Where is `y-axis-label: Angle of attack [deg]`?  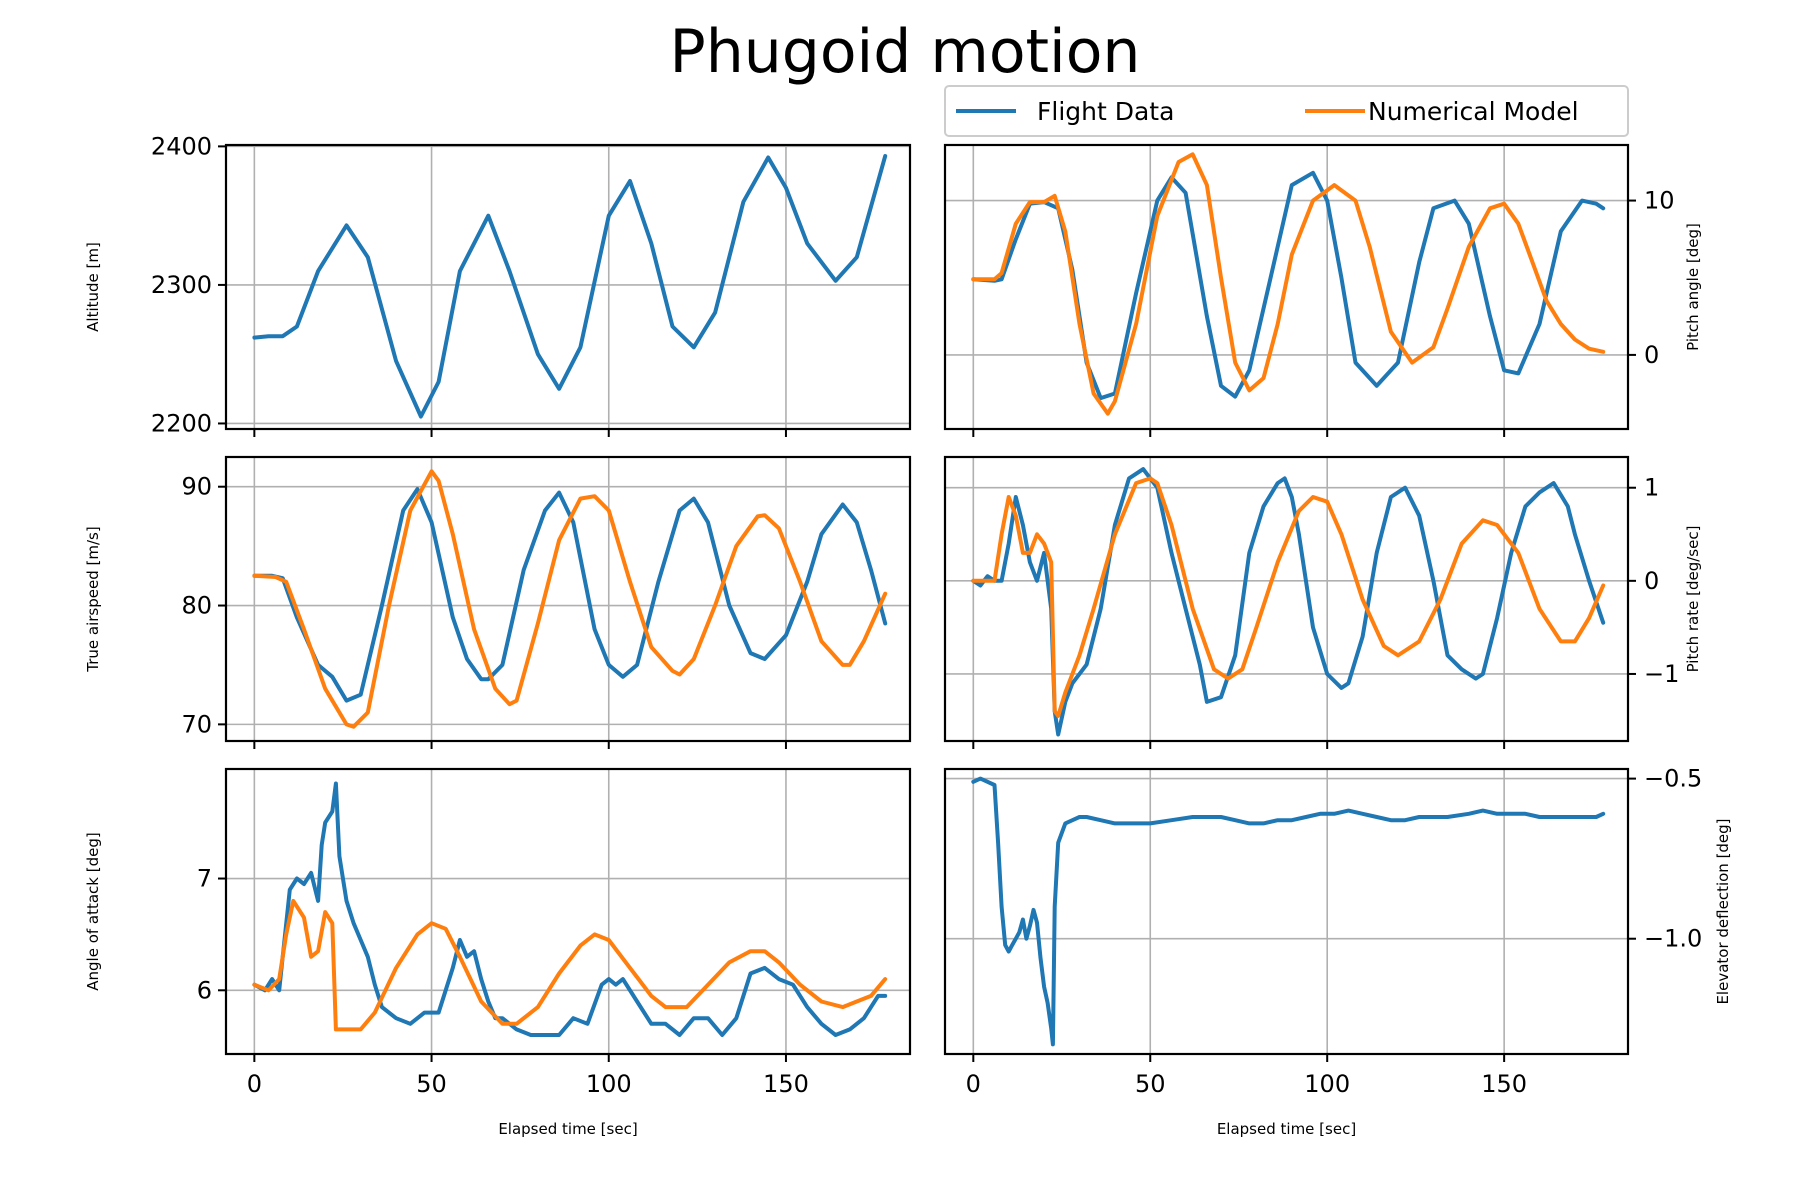
y-axis-label: Angle of attack [deg] is located at coordinates (93, 911).